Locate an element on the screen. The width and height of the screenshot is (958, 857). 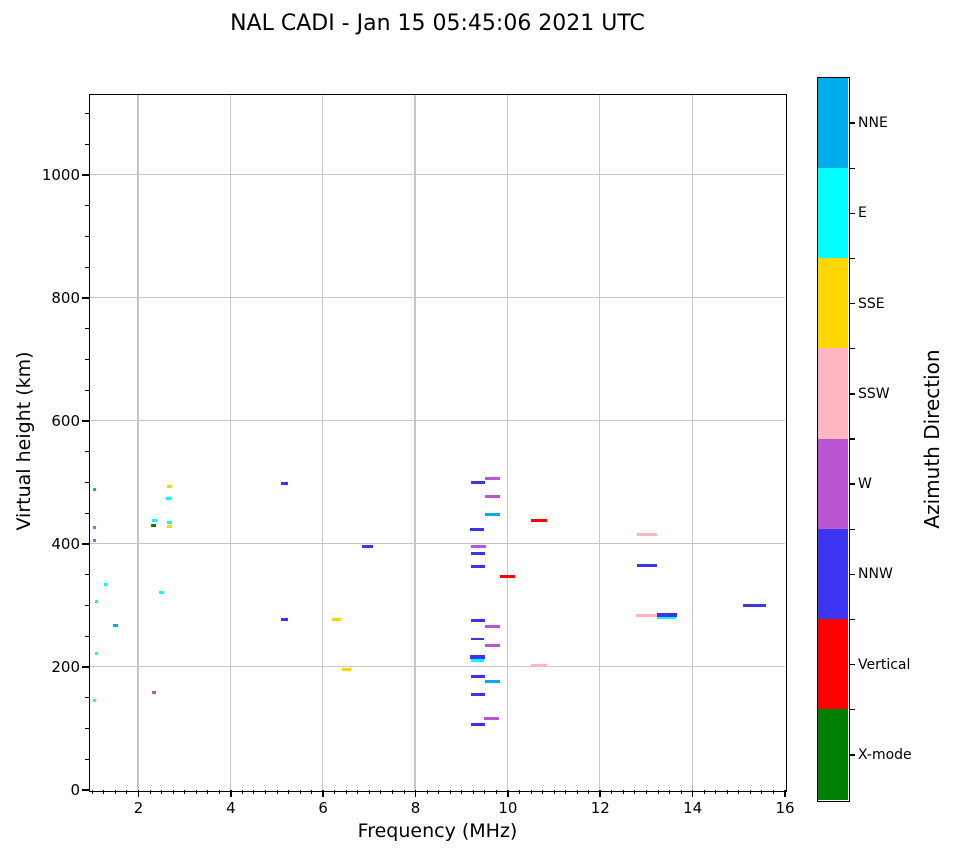
y-tick-label: 1000 is located at coordinates (60, 174).